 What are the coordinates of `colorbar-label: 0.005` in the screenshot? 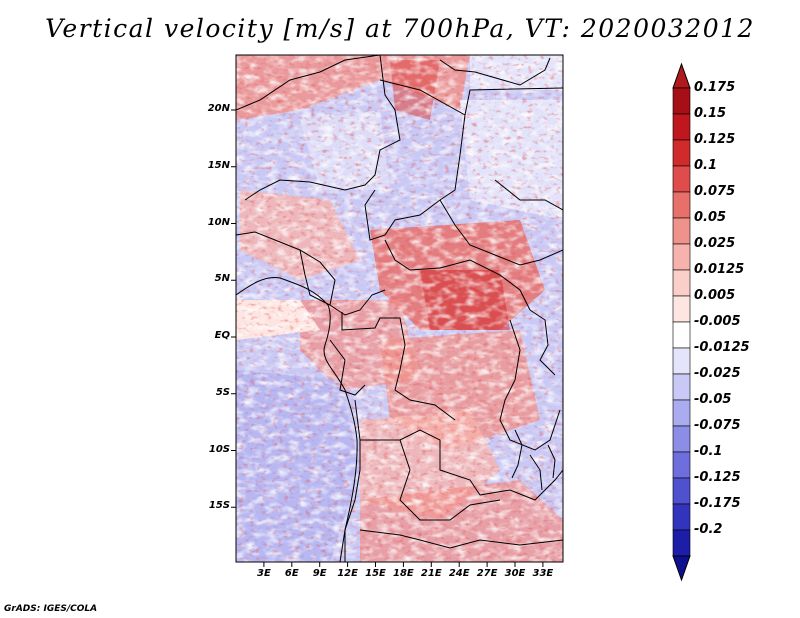 It's located at (715, 295).